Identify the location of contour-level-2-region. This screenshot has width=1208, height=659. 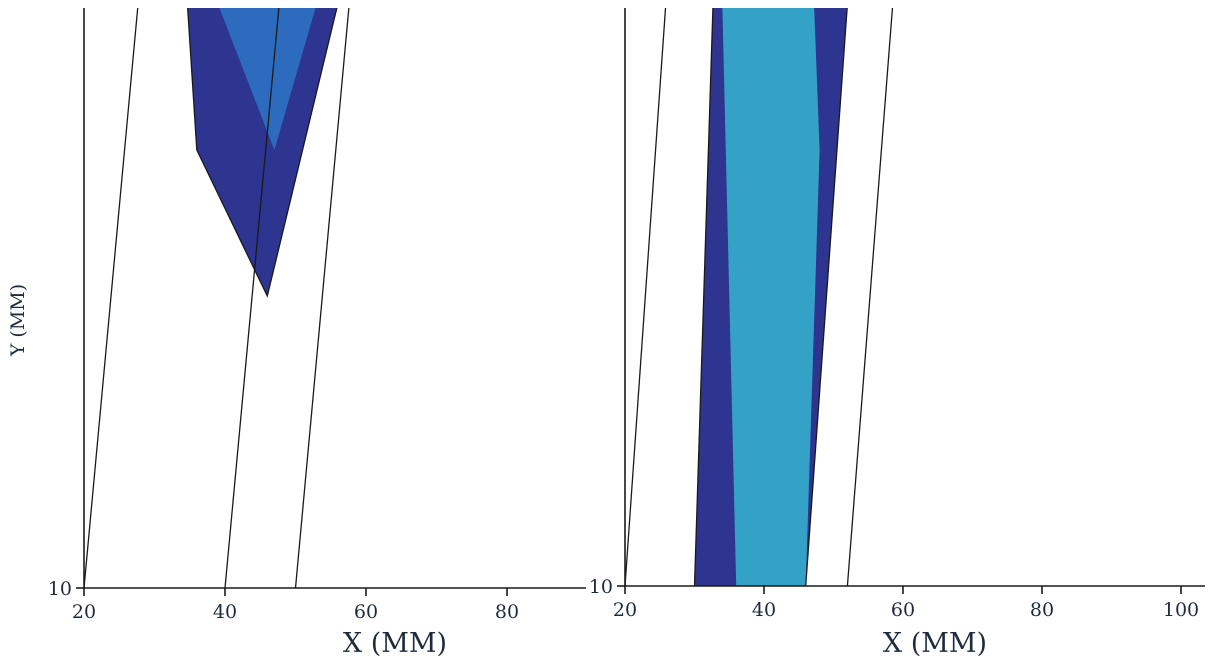
(267, 79).